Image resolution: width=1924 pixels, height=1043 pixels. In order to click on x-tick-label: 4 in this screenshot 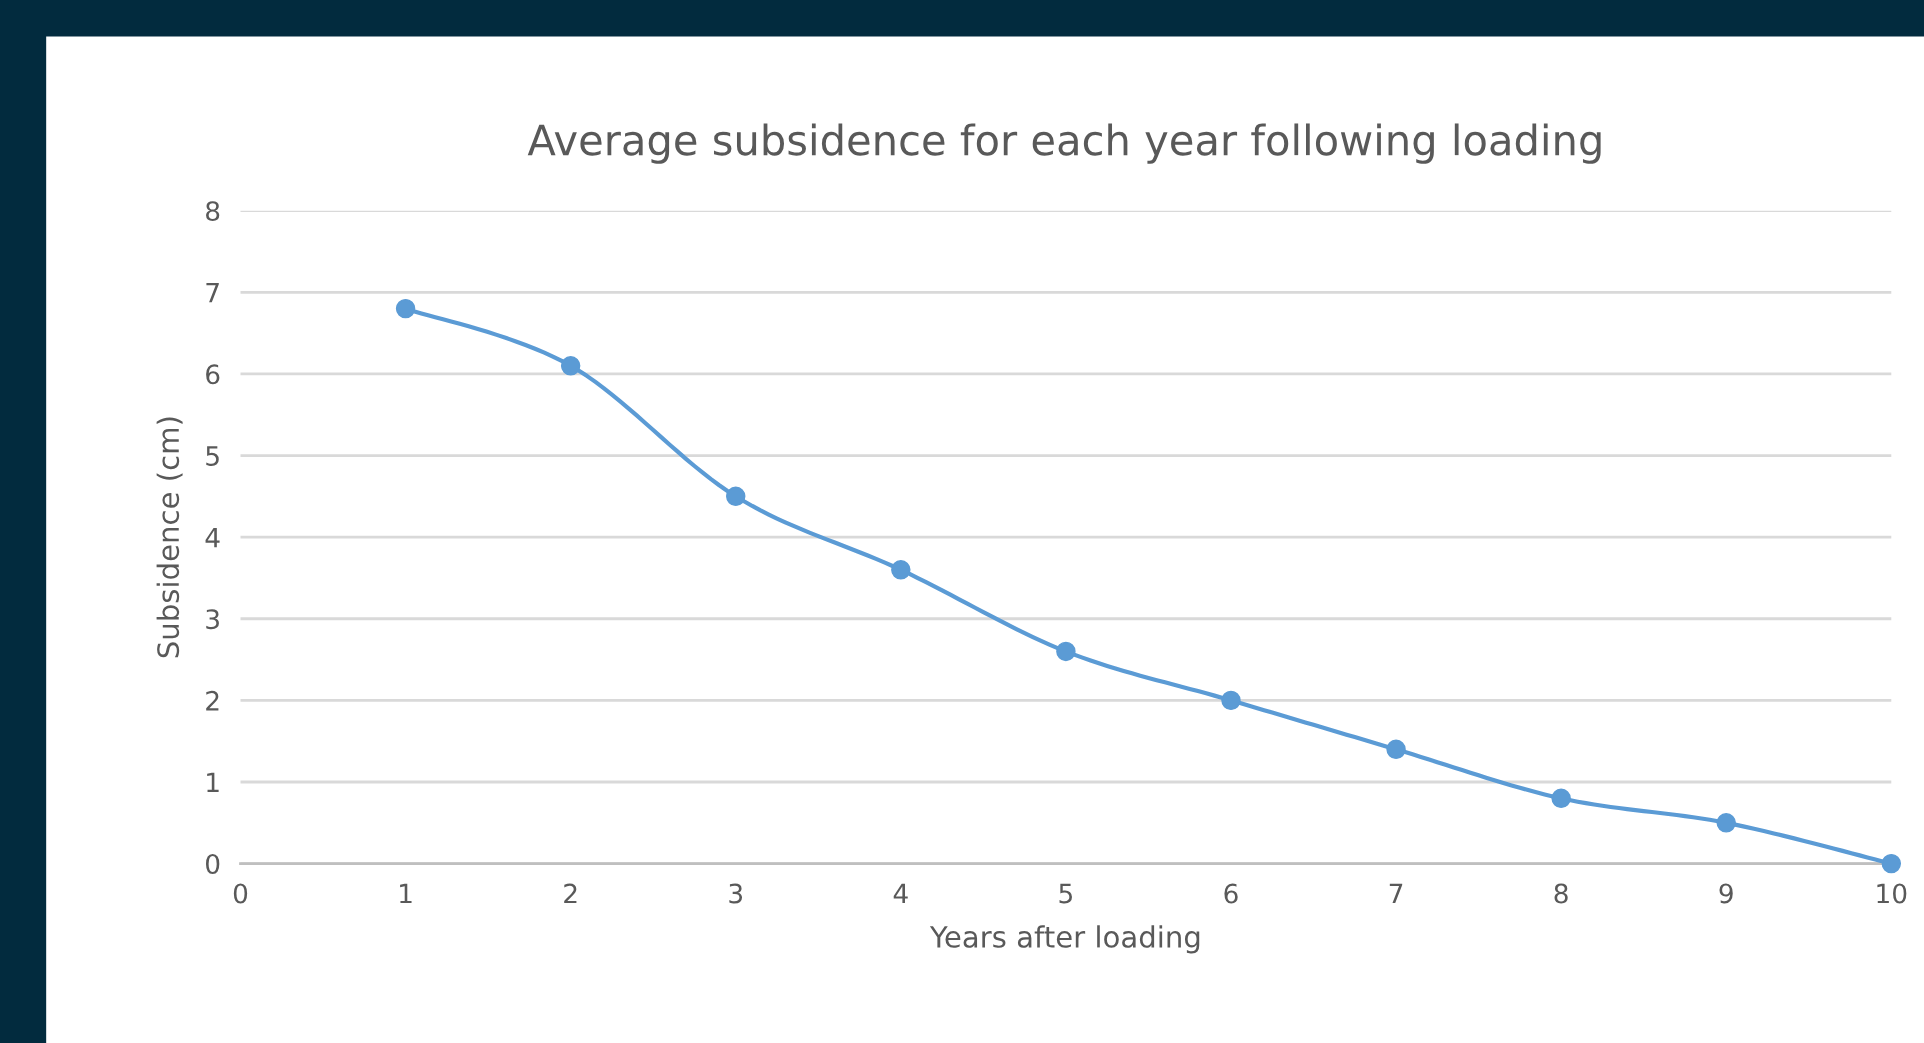, I will do `click(900, 893)`.